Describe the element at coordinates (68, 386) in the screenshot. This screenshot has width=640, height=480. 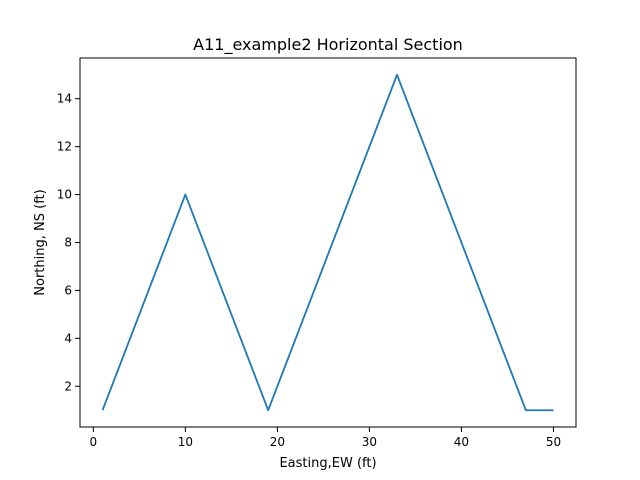
I see `y-tick-label: 2` at that location.